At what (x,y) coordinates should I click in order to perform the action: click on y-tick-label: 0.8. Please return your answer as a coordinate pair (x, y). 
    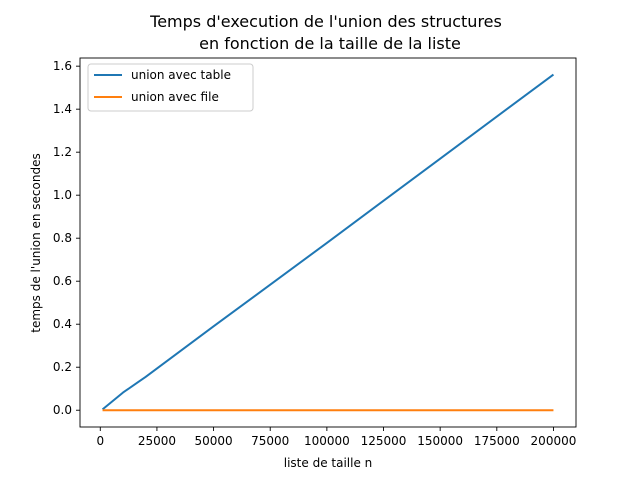
    Looking at the image, I should click on (62, 238).